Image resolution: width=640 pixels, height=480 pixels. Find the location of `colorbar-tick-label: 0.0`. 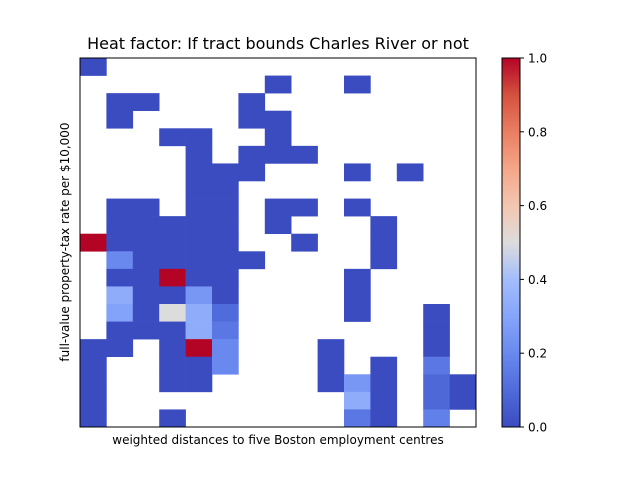

colorbar-tick-label: 0.0 is located at coordinates (537, 428).